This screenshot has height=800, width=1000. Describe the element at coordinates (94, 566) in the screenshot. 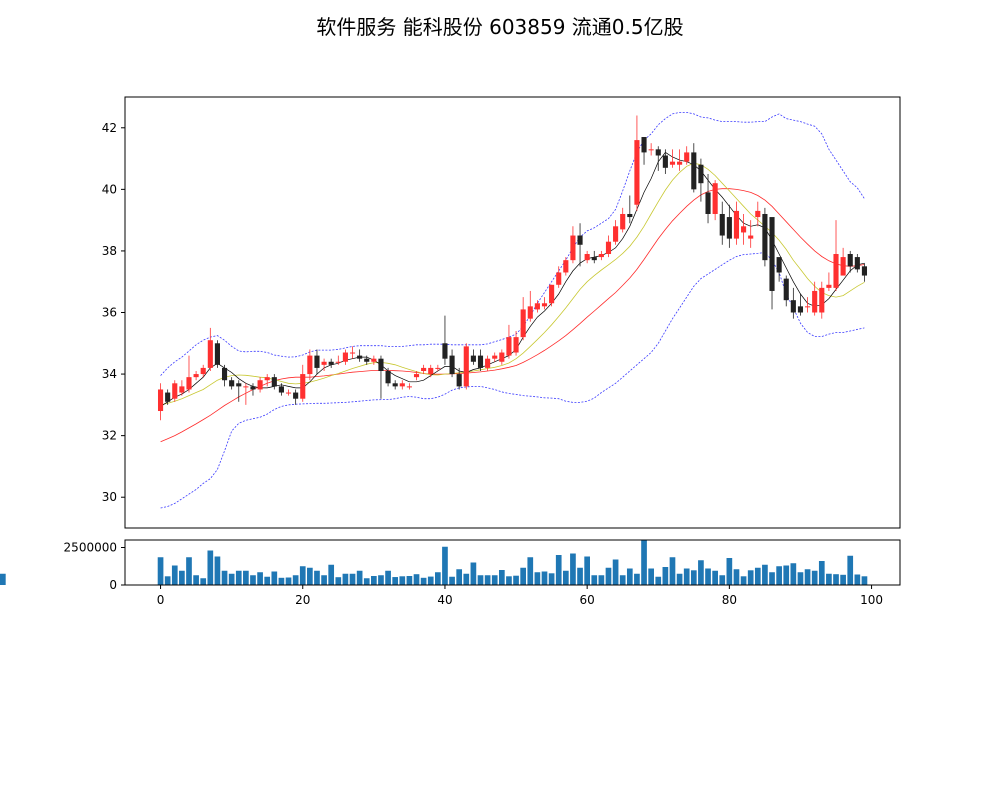

I see `volume-y-axis: 0 2500000` at that location.